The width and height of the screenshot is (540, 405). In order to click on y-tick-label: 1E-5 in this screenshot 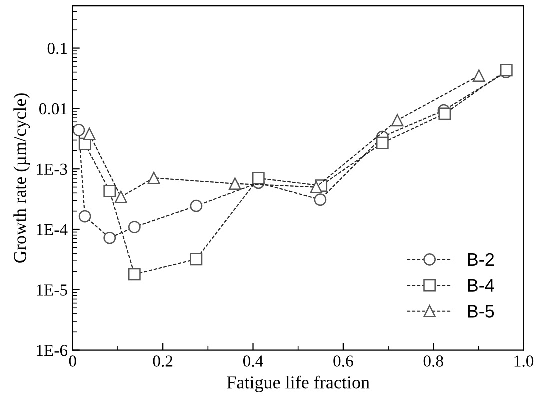, I will do `click(52, 290)`.